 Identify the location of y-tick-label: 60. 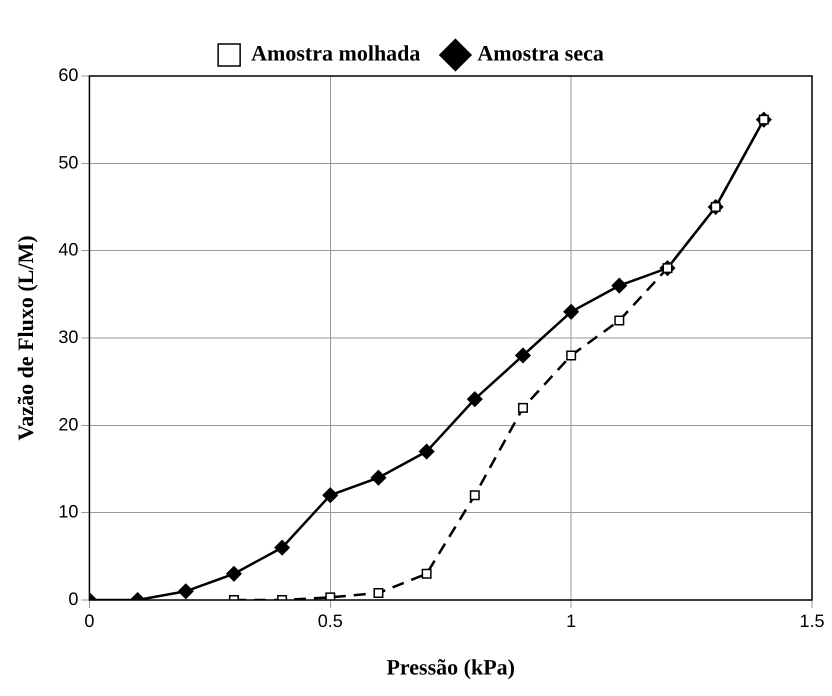
(68, 74).